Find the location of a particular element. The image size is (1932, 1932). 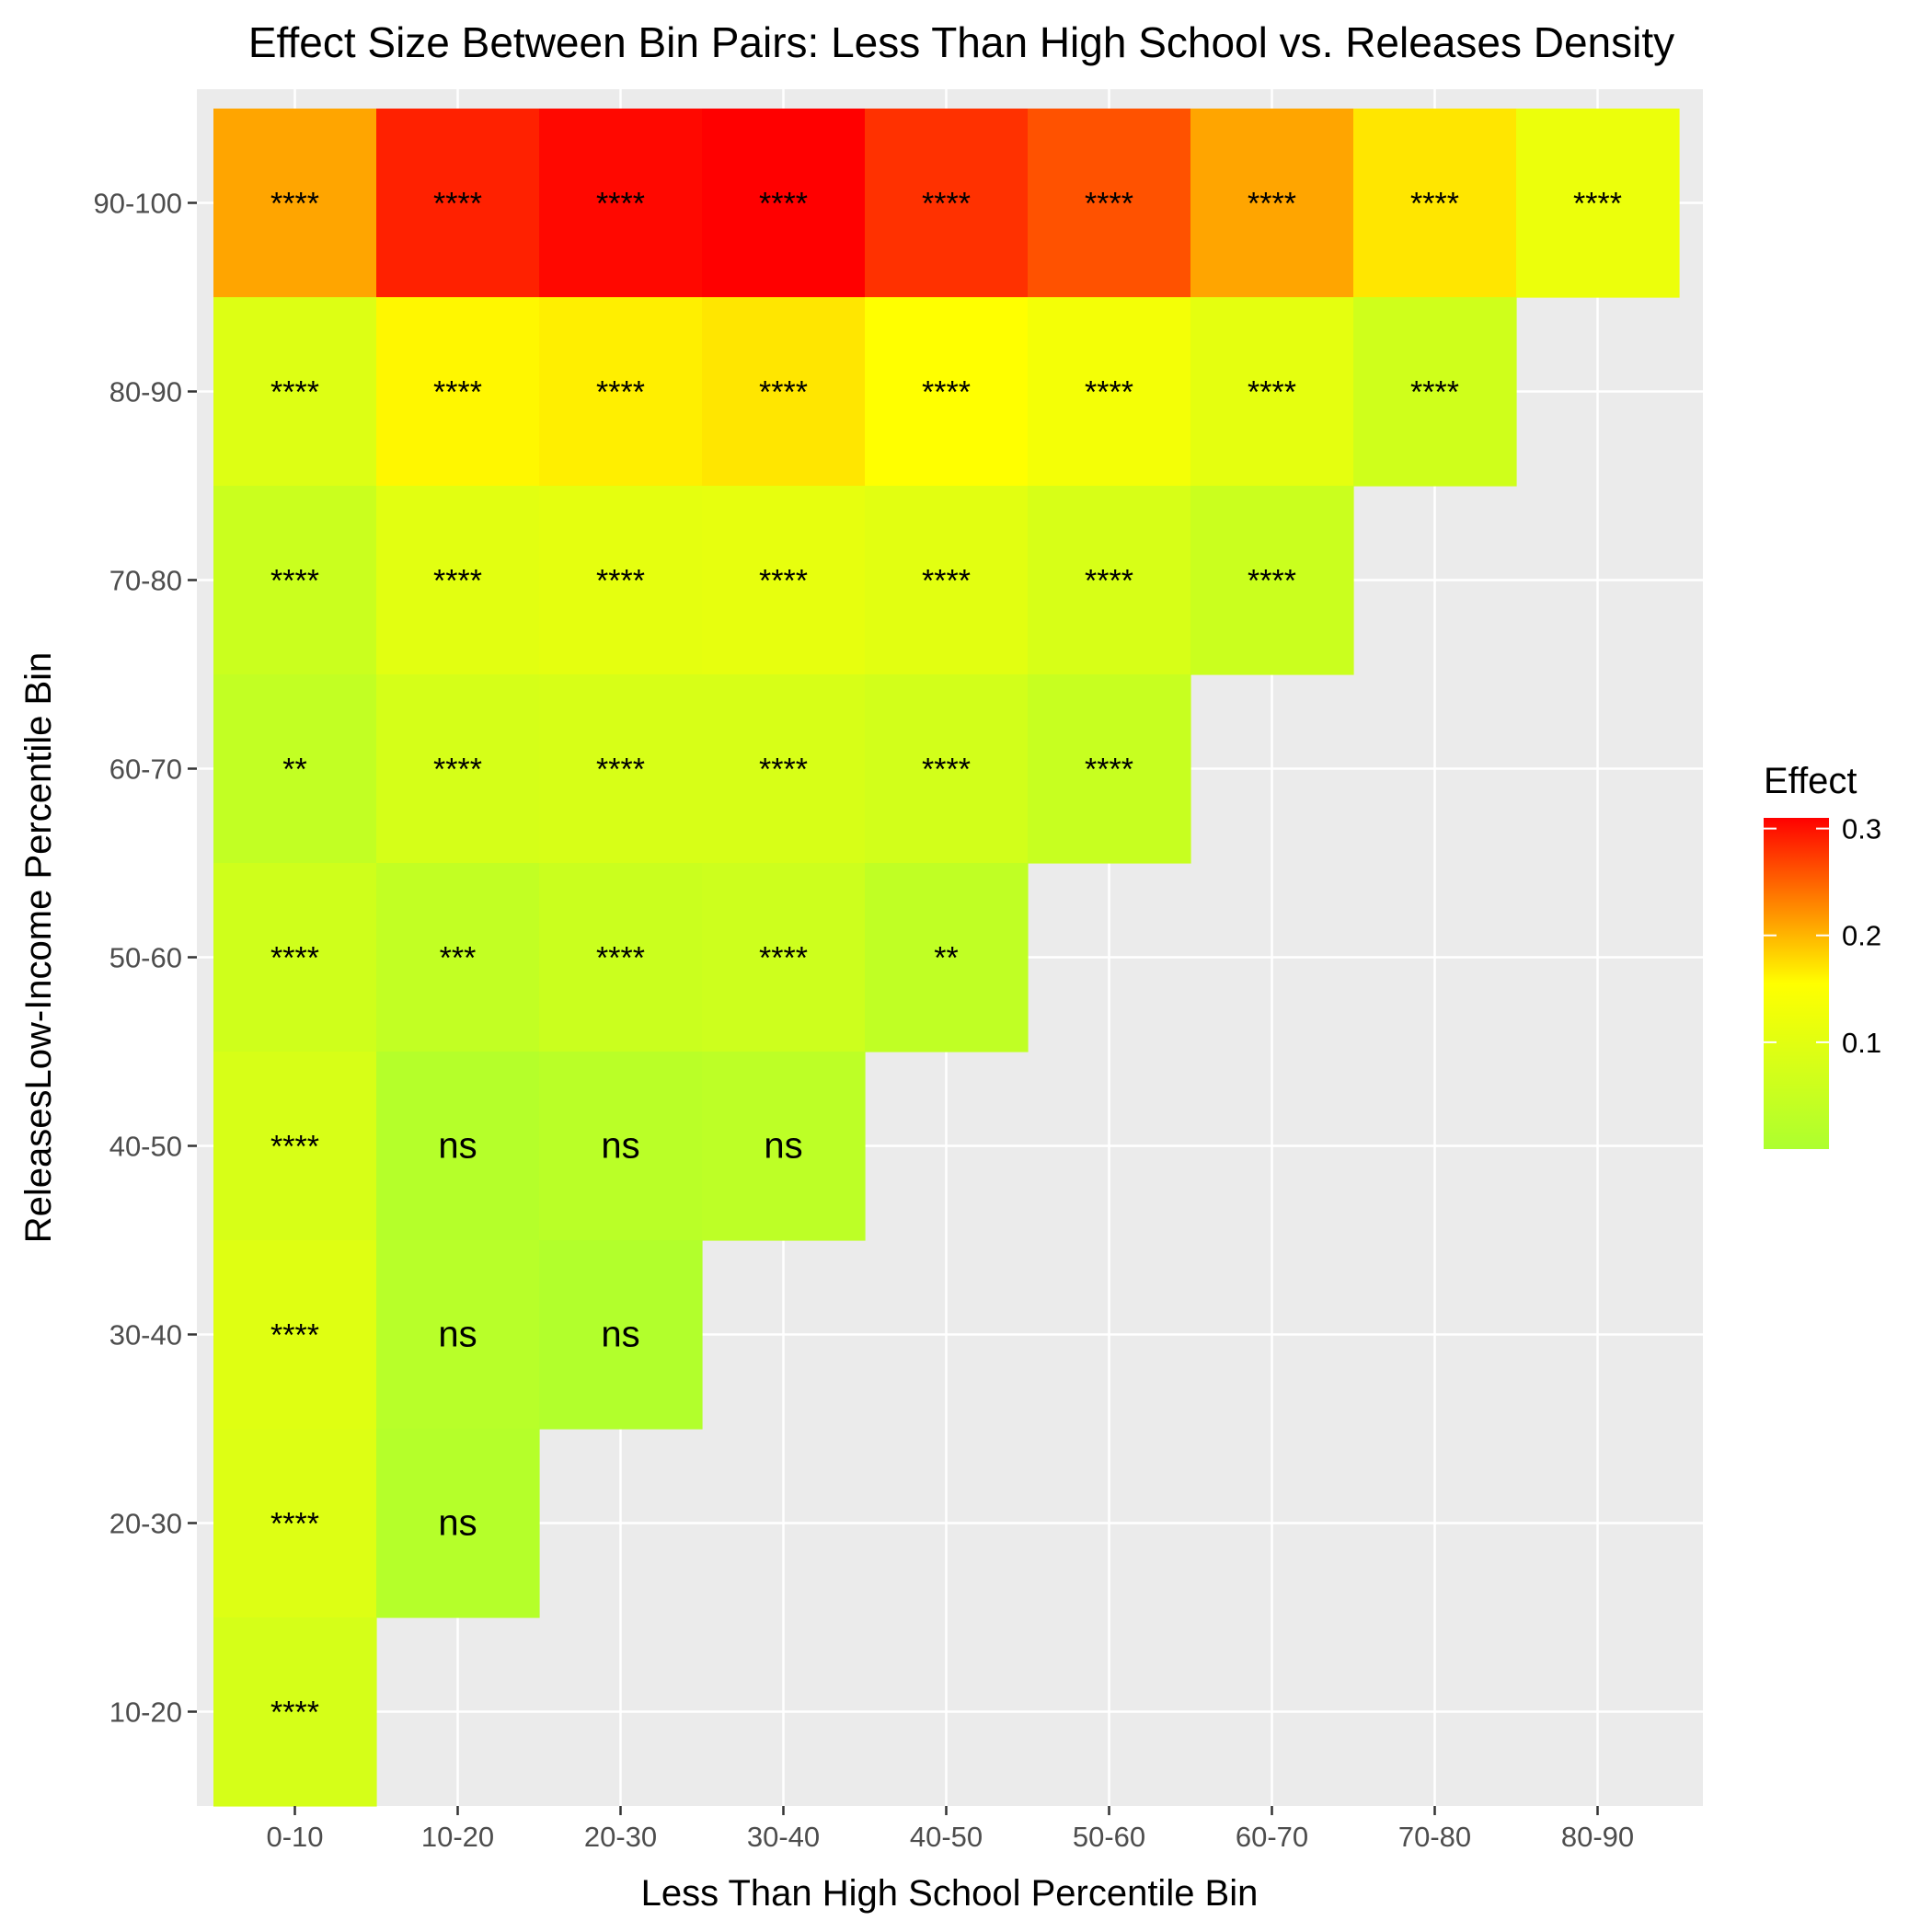

y-tick-label: 40-50 is located at coordinates (145, 1147).